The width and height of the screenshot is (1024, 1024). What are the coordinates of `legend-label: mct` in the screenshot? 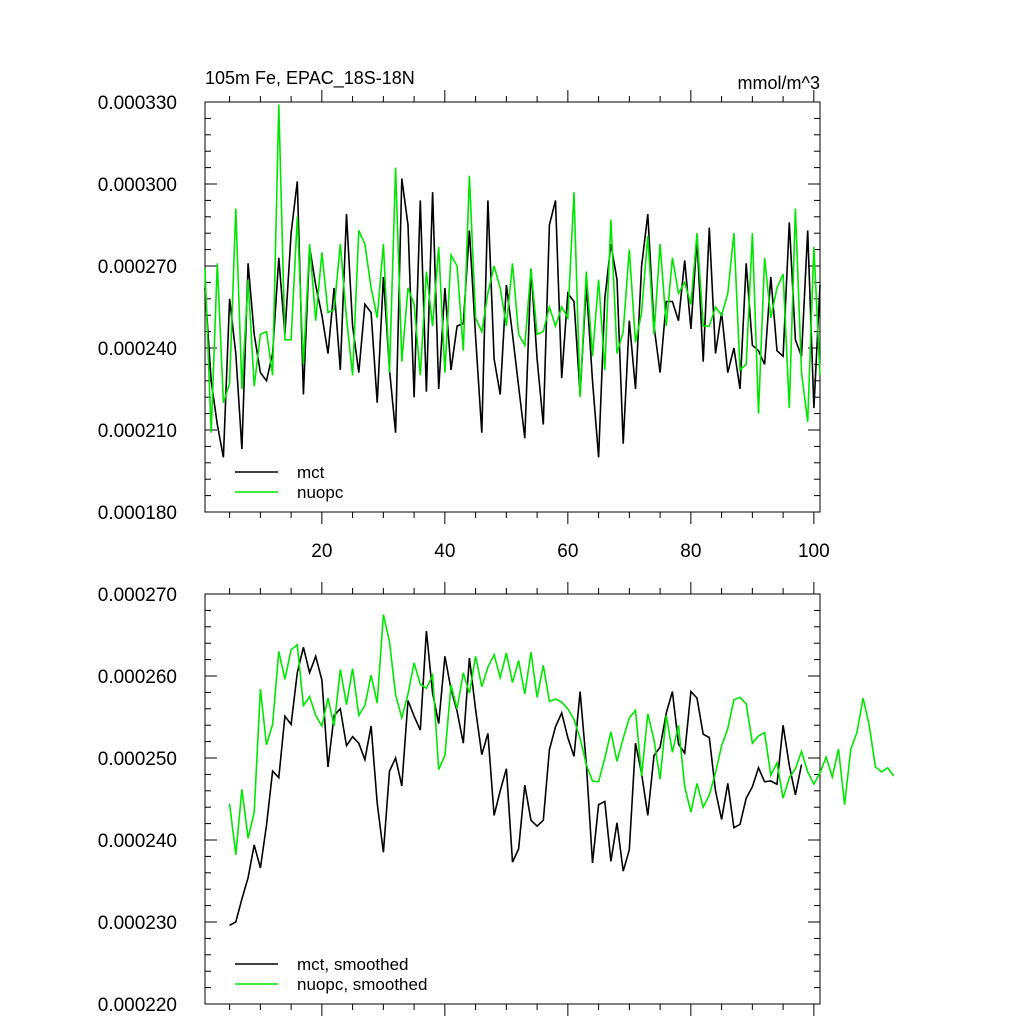 It's located at (311, 472).